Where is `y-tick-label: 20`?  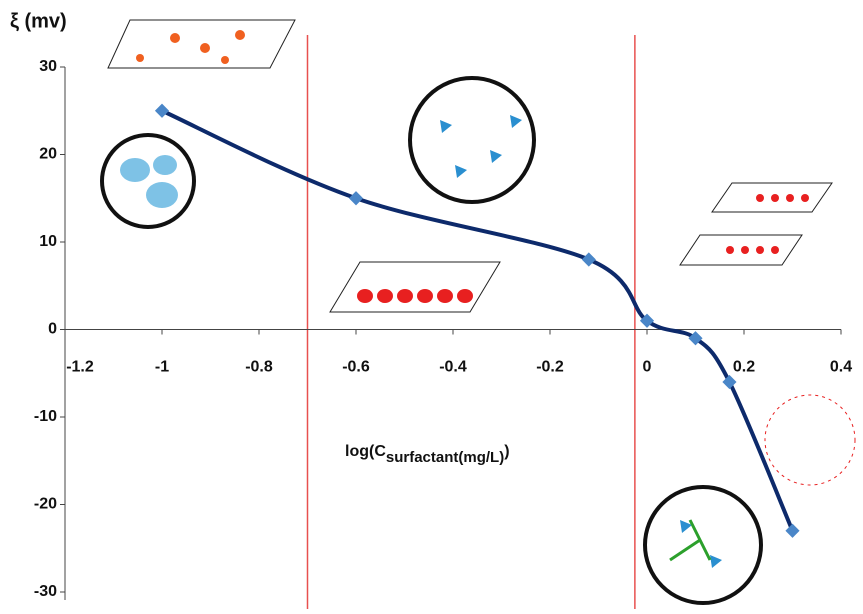 y-tick-label: 20 is located at coordinates (48, 154).